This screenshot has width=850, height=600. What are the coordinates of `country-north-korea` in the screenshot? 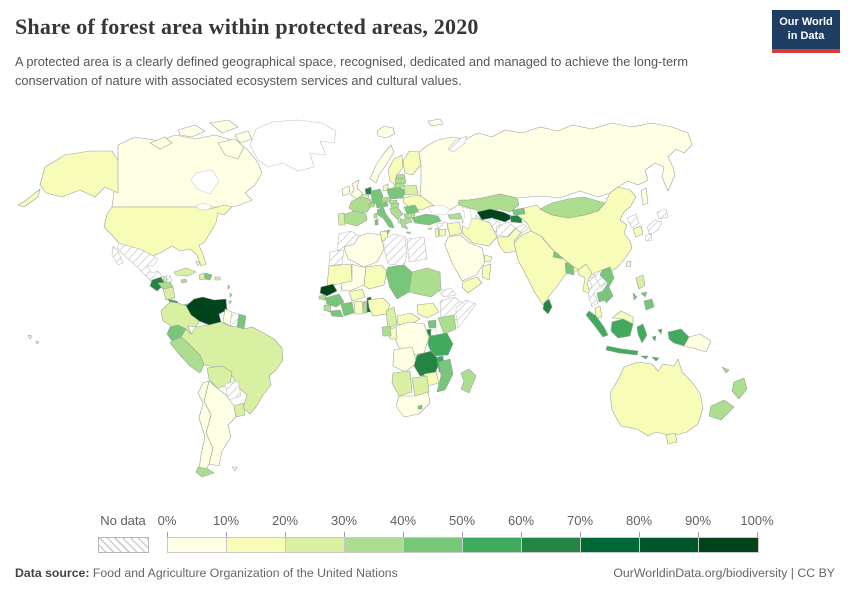 It's located at (633, 221).